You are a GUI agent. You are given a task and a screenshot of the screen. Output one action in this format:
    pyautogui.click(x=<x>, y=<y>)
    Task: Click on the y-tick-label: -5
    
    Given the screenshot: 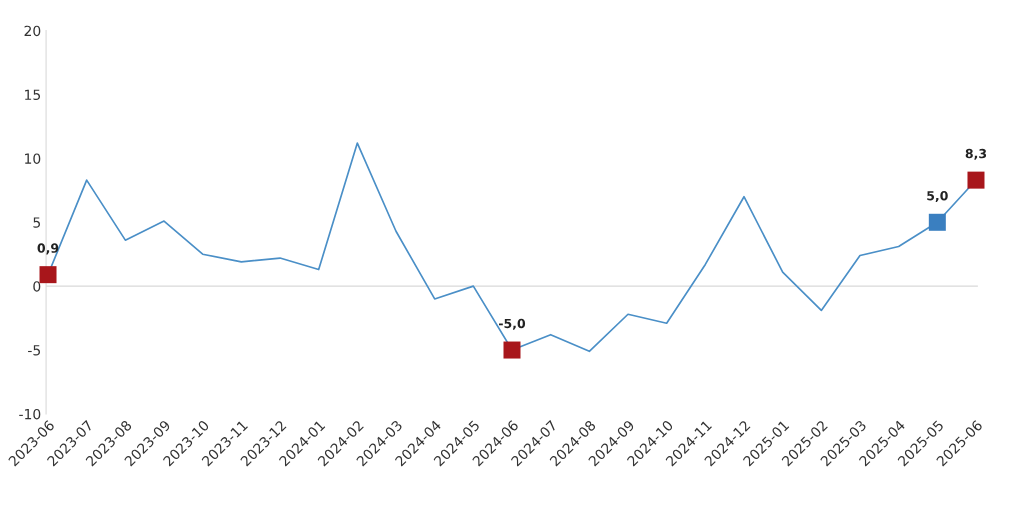 What is the action you would take?
    pyautogui.click(x=34, y=350)
    